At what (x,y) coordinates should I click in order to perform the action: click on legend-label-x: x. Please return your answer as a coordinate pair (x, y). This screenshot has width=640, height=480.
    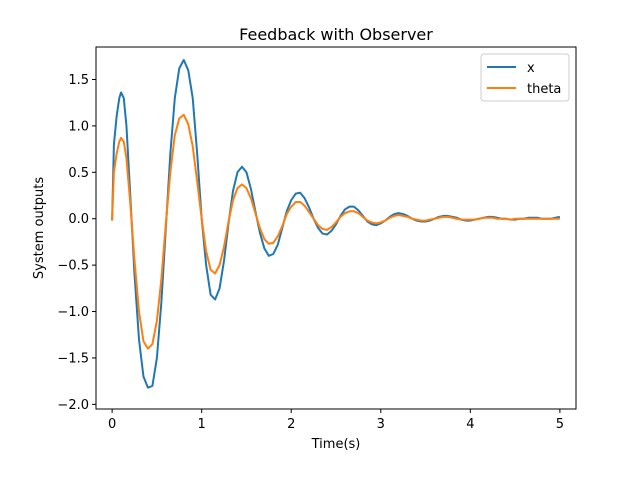
    Looking at the image, I should click on (531, 68).